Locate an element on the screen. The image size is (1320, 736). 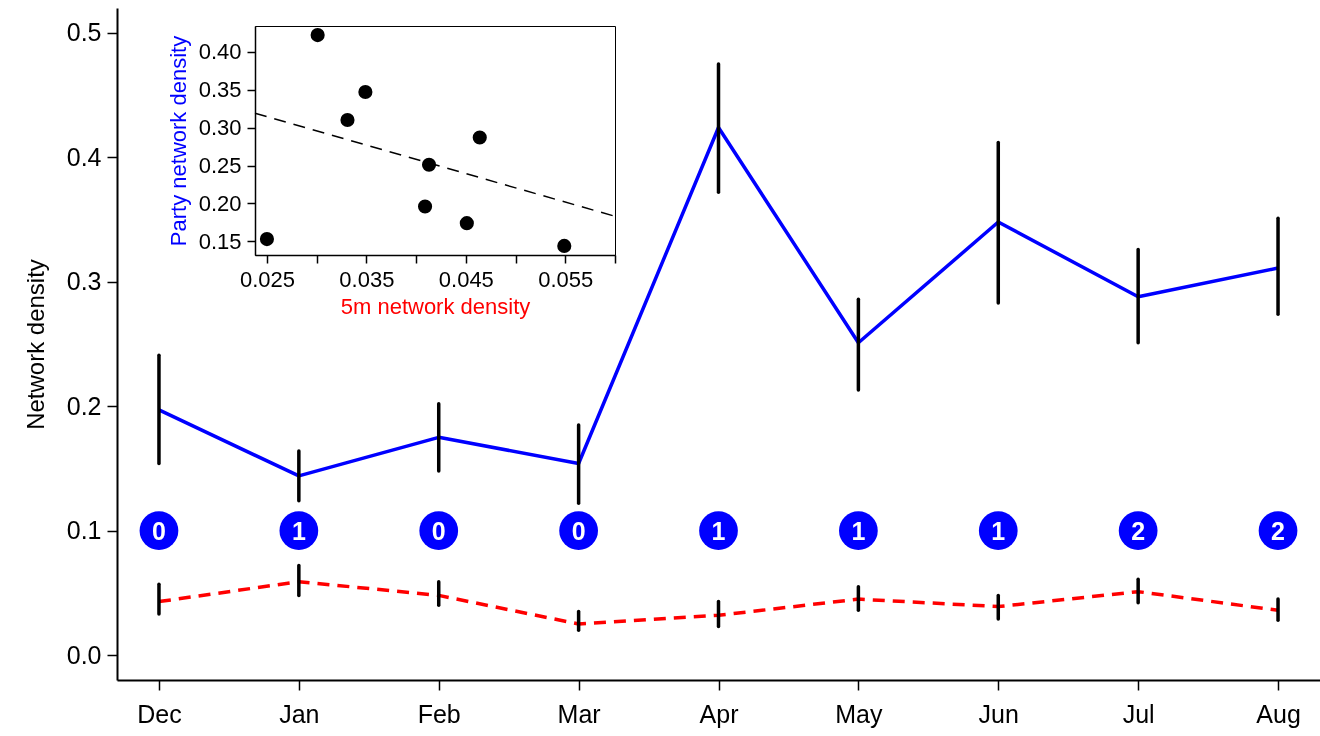
y-tick-label: 0.2 is located at coordinates (84, 405).